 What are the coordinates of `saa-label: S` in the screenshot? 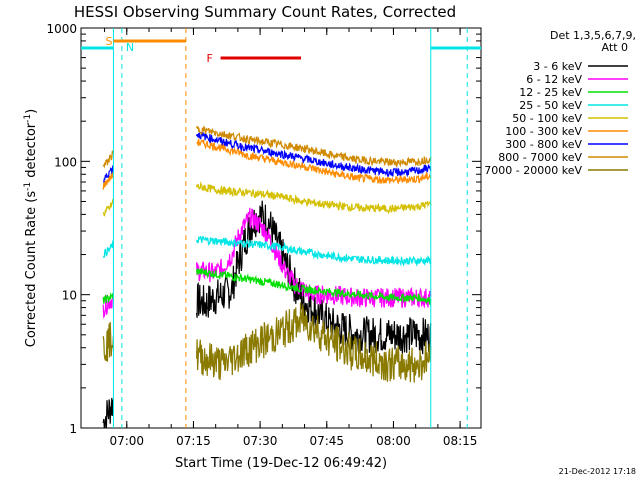 It's located at (108, 41).